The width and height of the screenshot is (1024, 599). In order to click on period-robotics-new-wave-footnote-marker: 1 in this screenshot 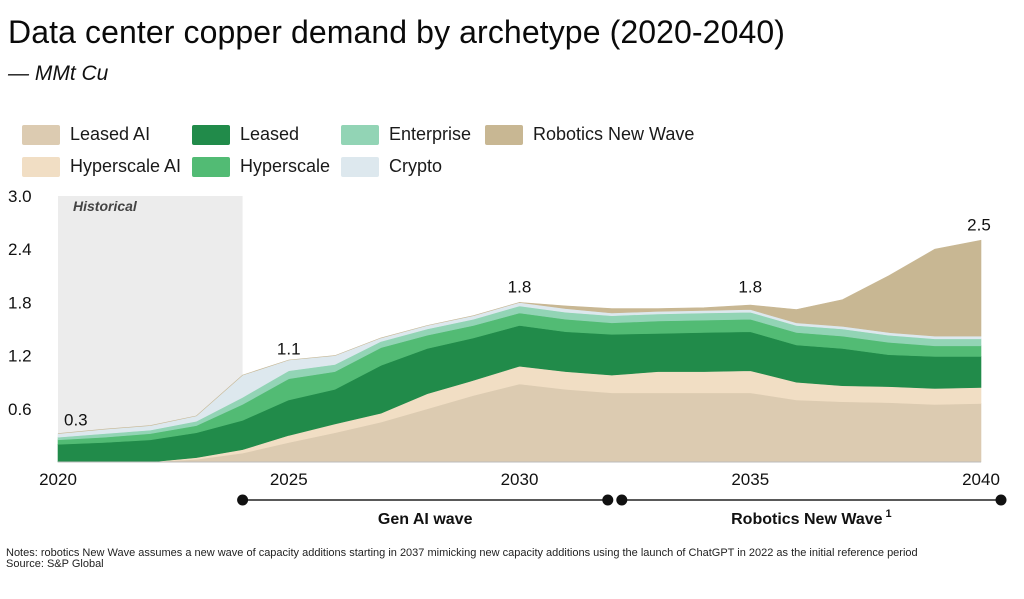, I will do `click(889, 514)`.